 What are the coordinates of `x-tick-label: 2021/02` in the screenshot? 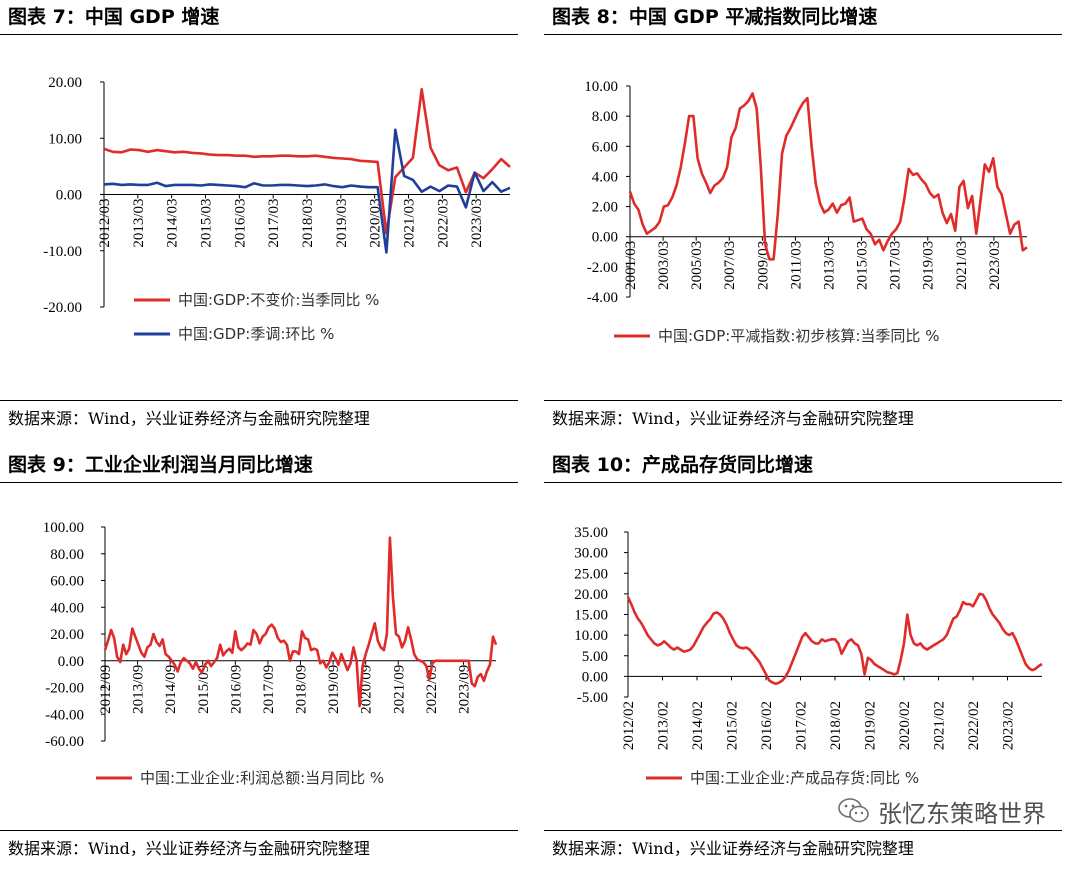 It's located at (940, 725).